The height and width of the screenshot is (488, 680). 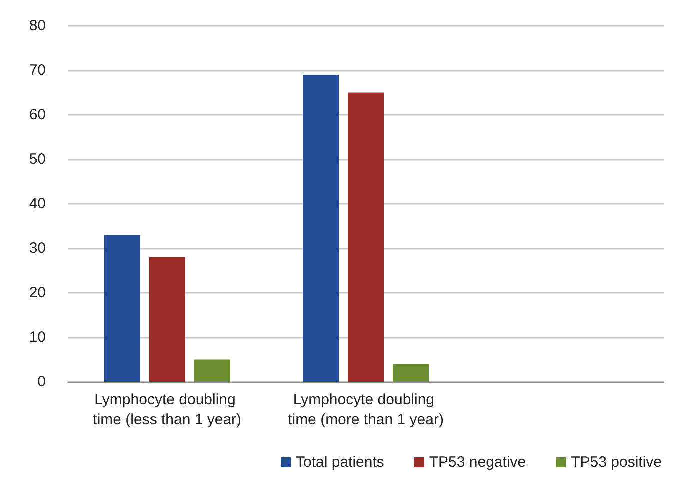 What do you see at coordinates (37, 204) in the screenshot?
I see `y-tick-label: 40` at bounding box center [37, 204].